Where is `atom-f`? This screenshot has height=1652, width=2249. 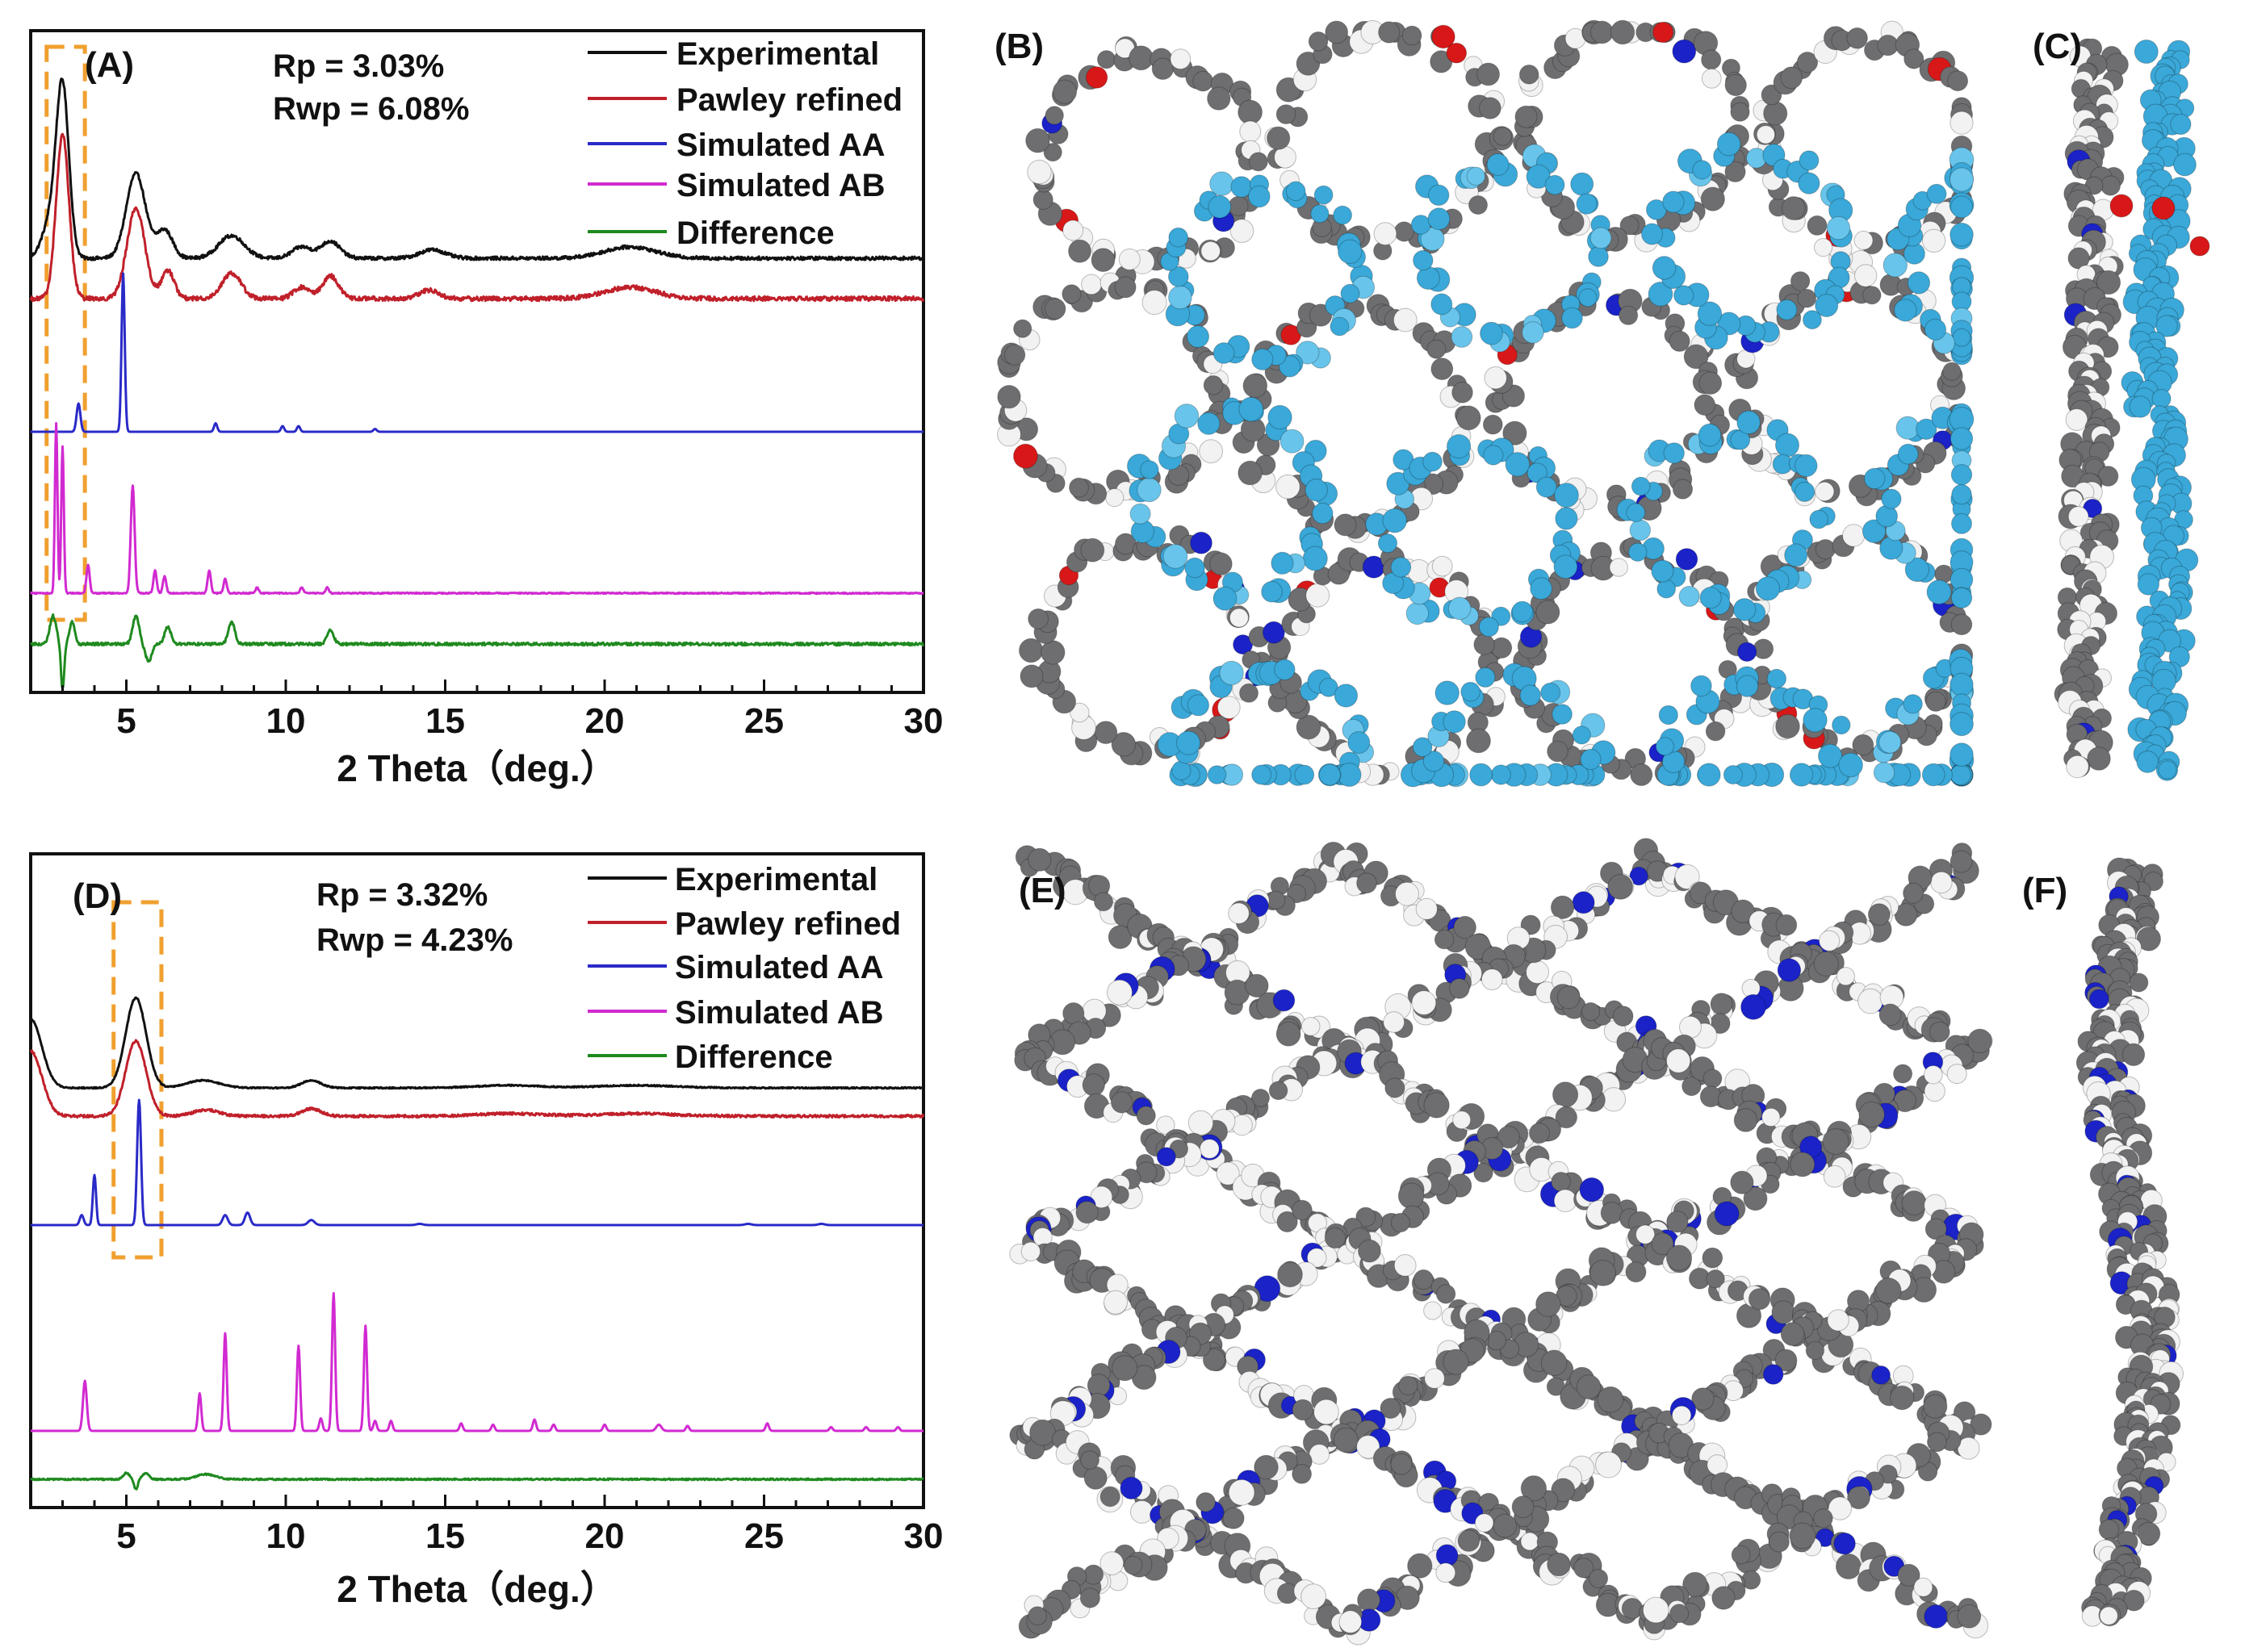
atom-f is located at coordinates (2133, 1055).